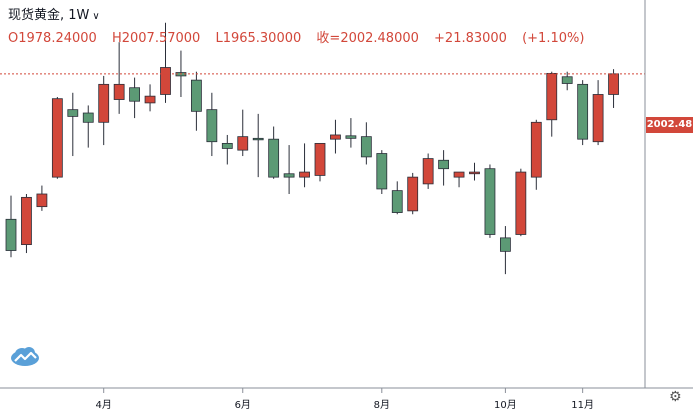  I want to click on x-axis-label: 8月, so click(381, 405).